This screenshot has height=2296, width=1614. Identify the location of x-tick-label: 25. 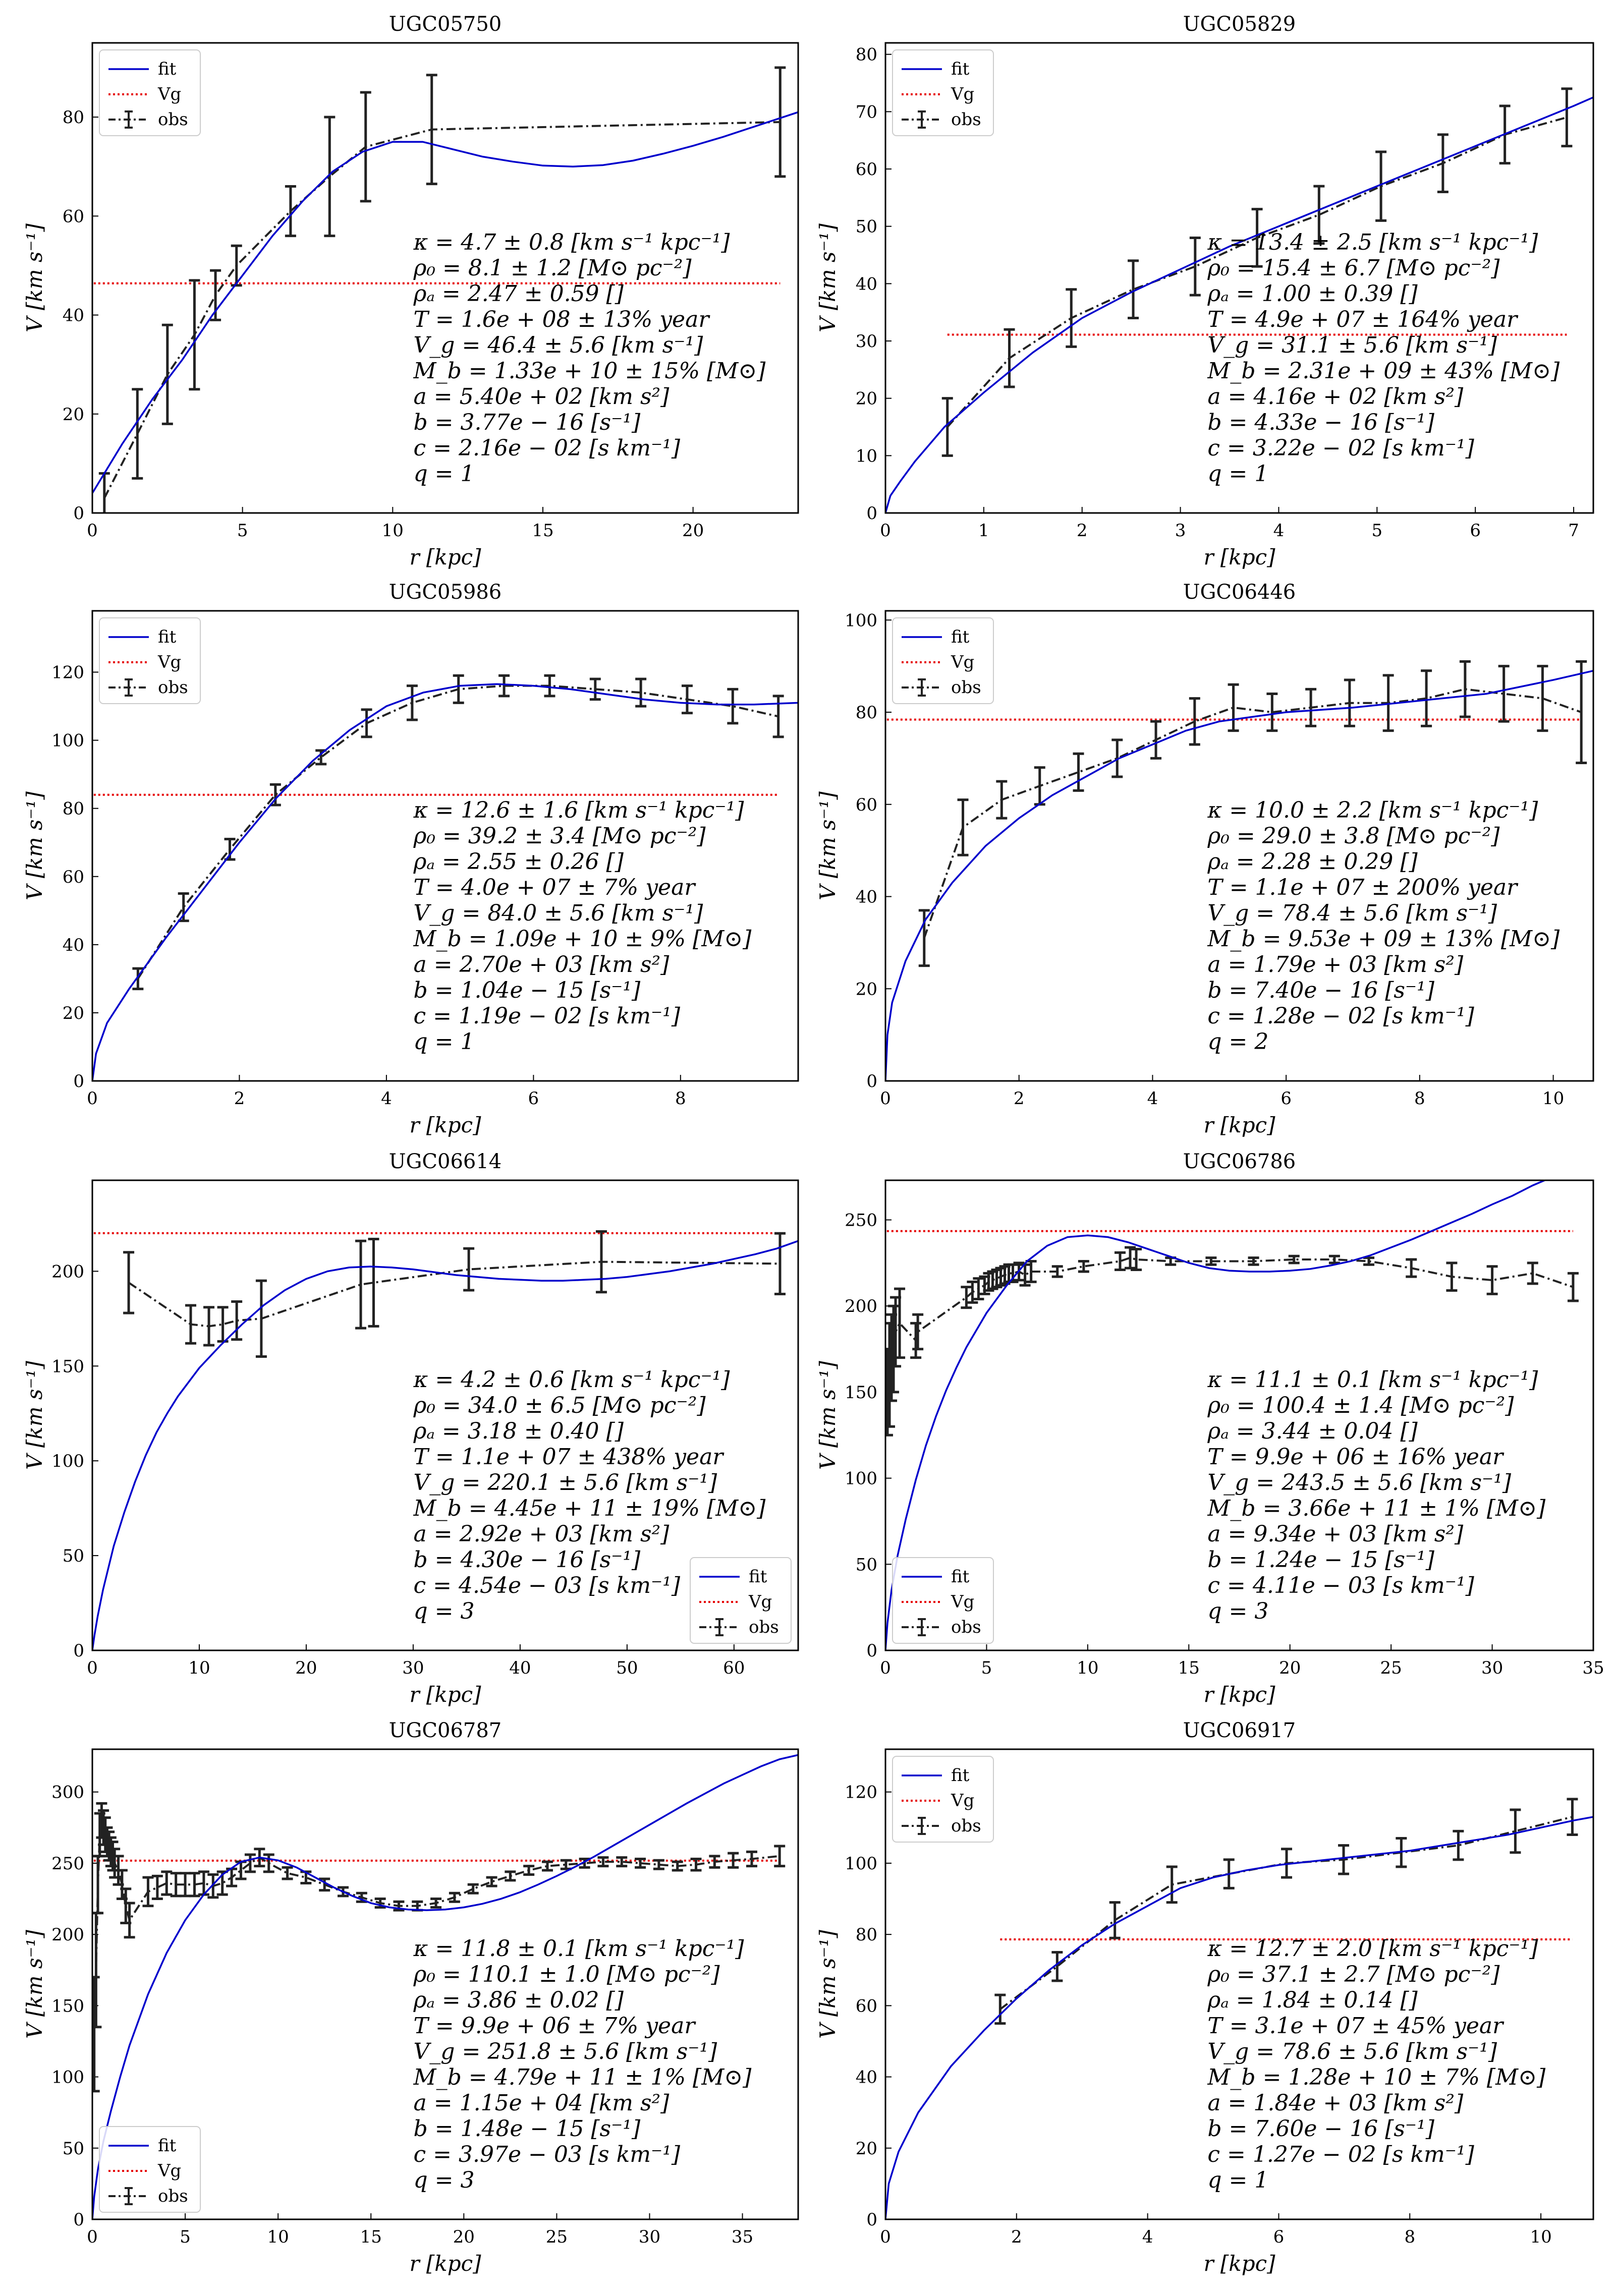
(1391, 1668).